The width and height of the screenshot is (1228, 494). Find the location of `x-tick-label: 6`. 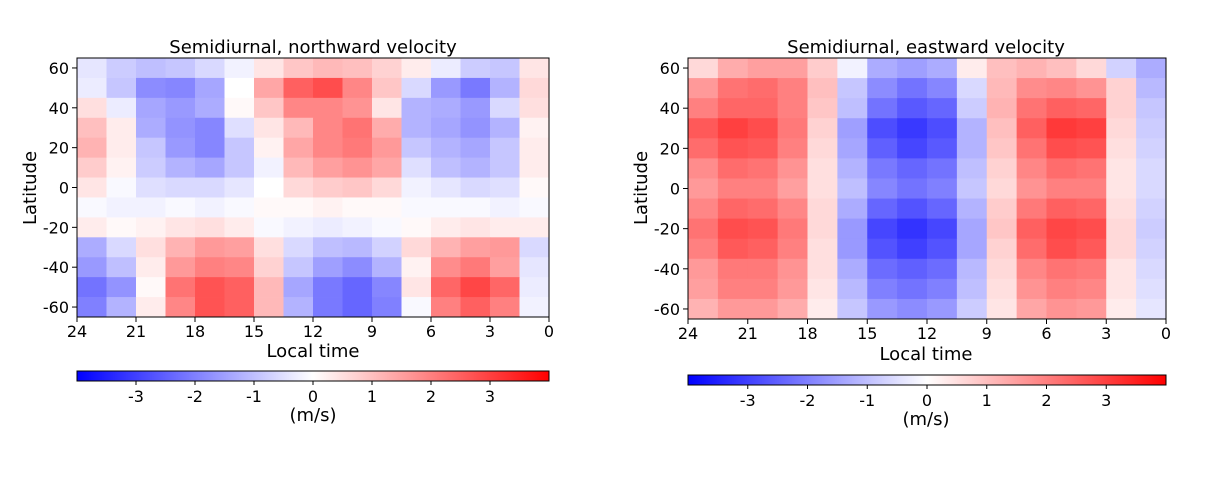

x-tick-label: 6 is located at coordinates (1046, 333).